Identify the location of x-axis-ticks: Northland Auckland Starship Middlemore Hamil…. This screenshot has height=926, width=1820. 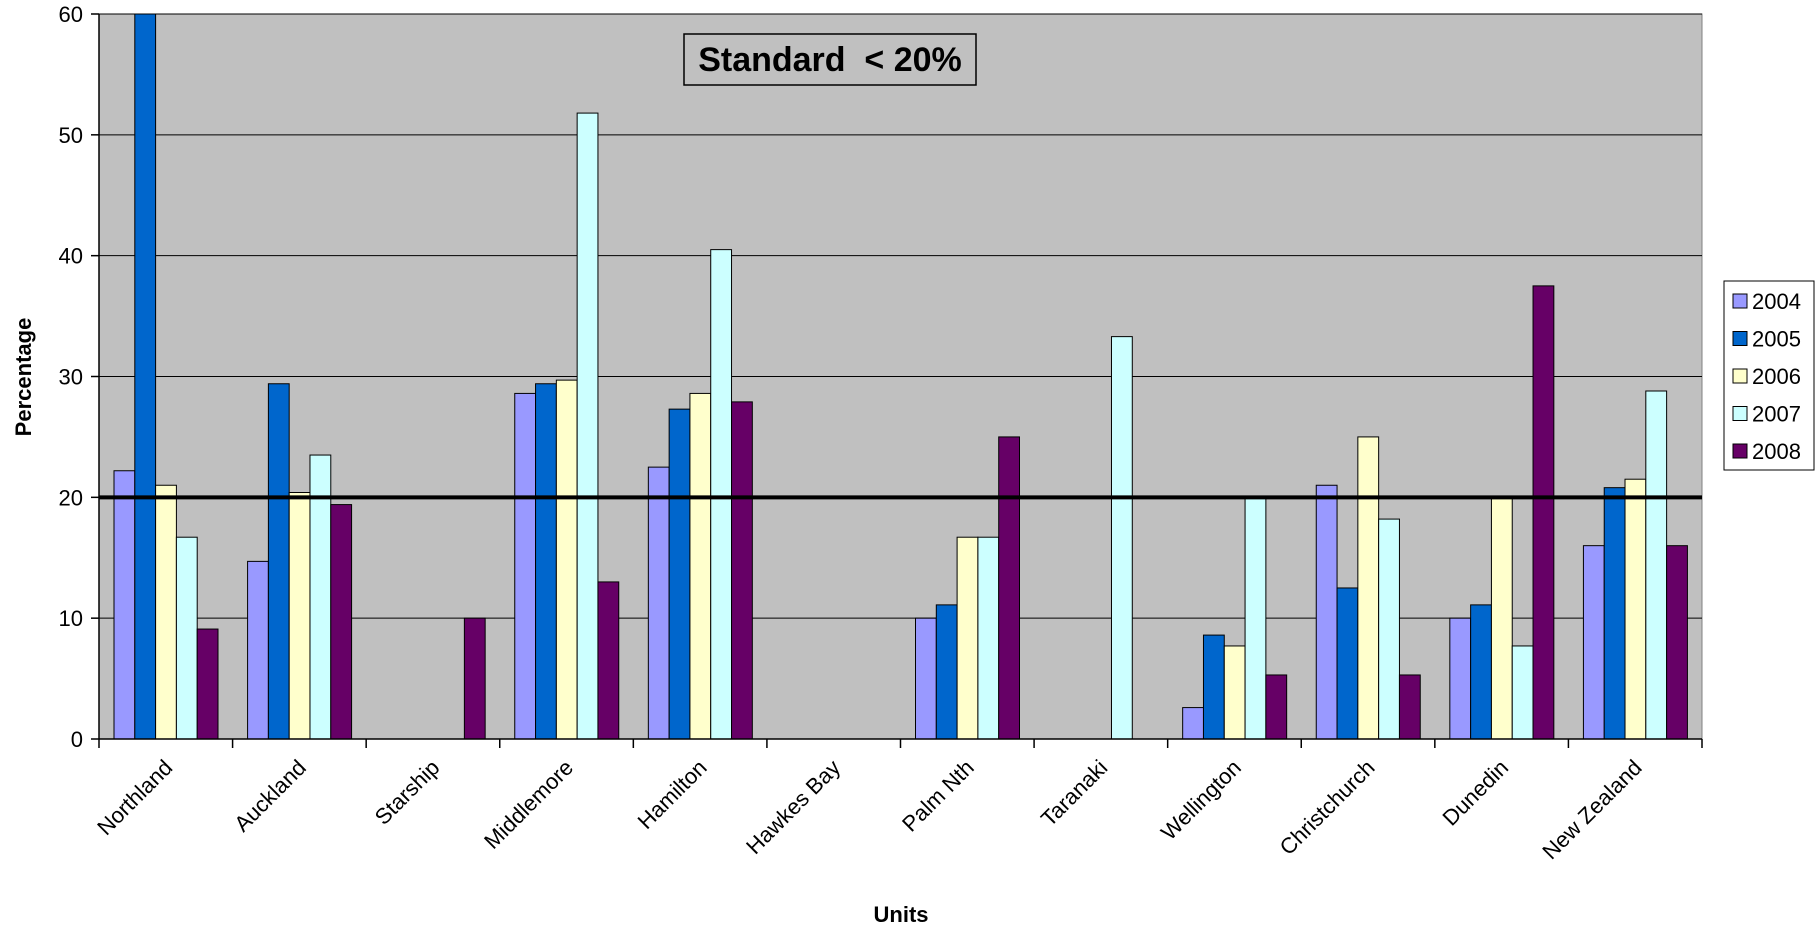
(897, 801).